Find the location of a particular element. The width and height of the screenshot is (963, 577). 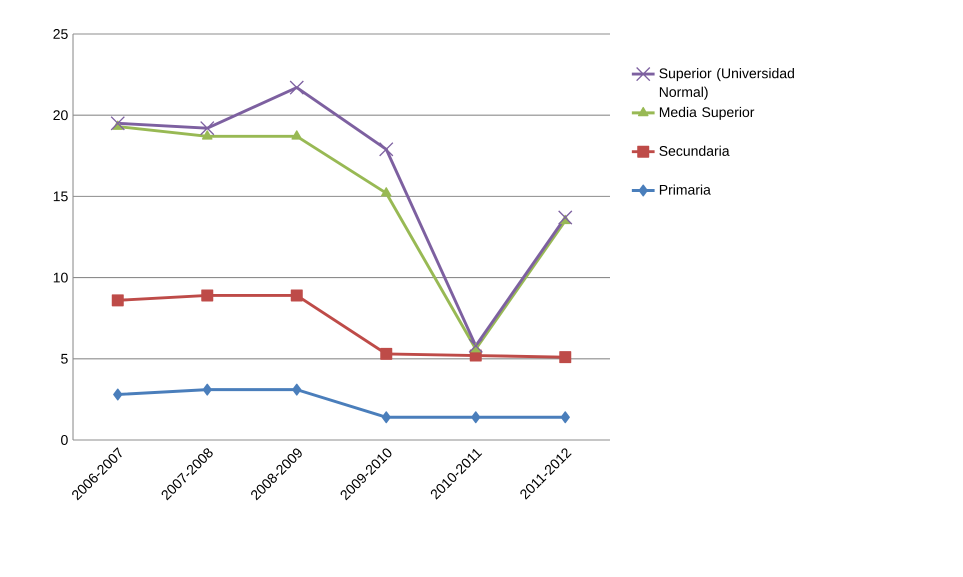

y-tick-label: 10 is located at coordinates (61, 277).